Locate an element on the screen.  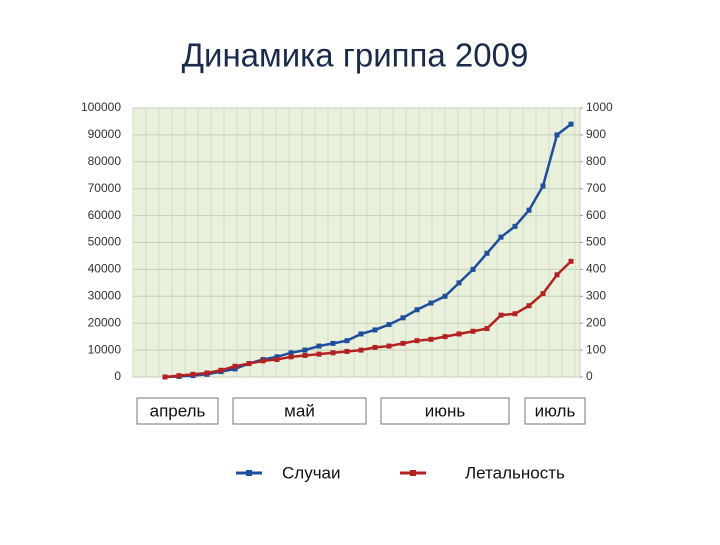
legend-label: Летальность is located at coordinates (515, 472).